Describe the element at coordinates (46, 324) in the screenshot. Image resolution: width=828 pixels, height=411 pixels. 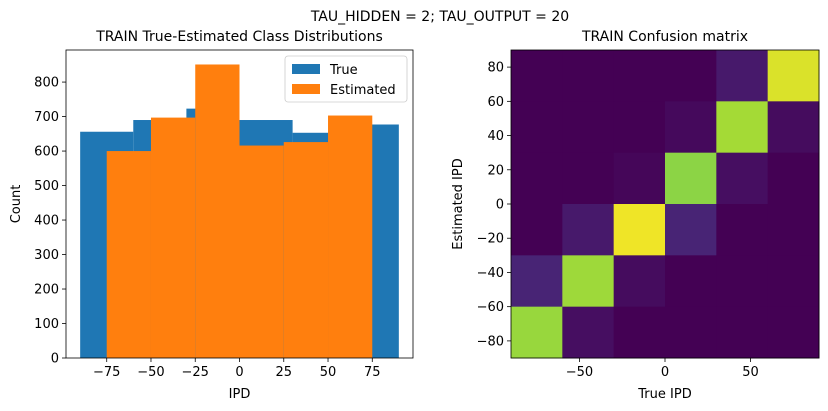
I see `histogram-y-tick-label: 100` at that location.